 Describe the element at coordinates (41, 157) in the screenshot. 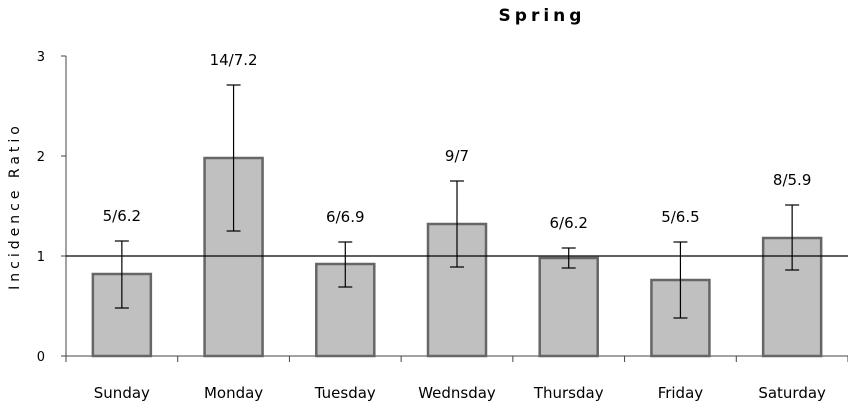

I see `y-tick-label: 2` at that location.